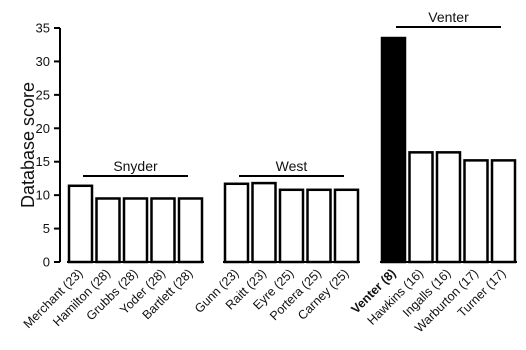  What do you see at coordinates (43, 128) in the screenshot?
I see `y-tick-label: 20` at bounding box center [43, 128].